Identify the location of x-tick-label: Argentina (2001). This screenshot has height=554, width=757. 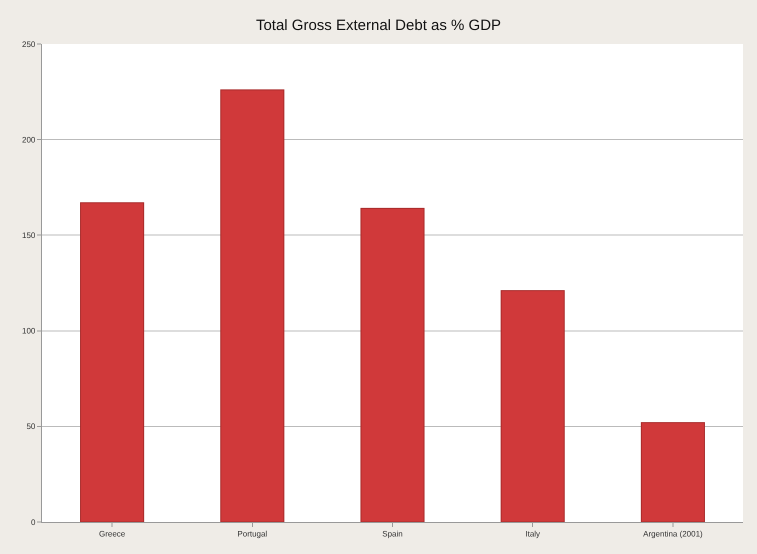
(673, 534).